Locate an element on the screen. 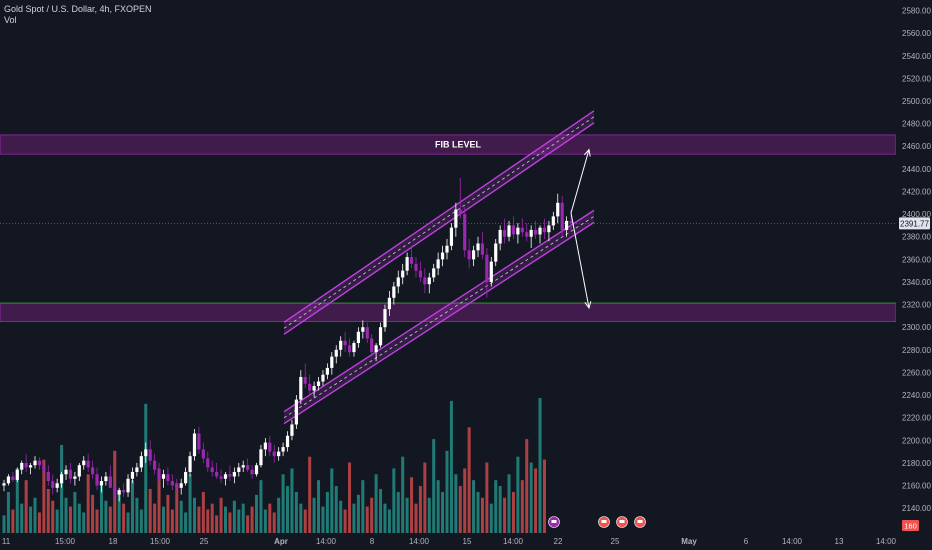 The image size is (932, 550). symbol-title: Gold Spot / U.S. Dollar, 4h, FXOPEN is located at coordinates (78, 9).